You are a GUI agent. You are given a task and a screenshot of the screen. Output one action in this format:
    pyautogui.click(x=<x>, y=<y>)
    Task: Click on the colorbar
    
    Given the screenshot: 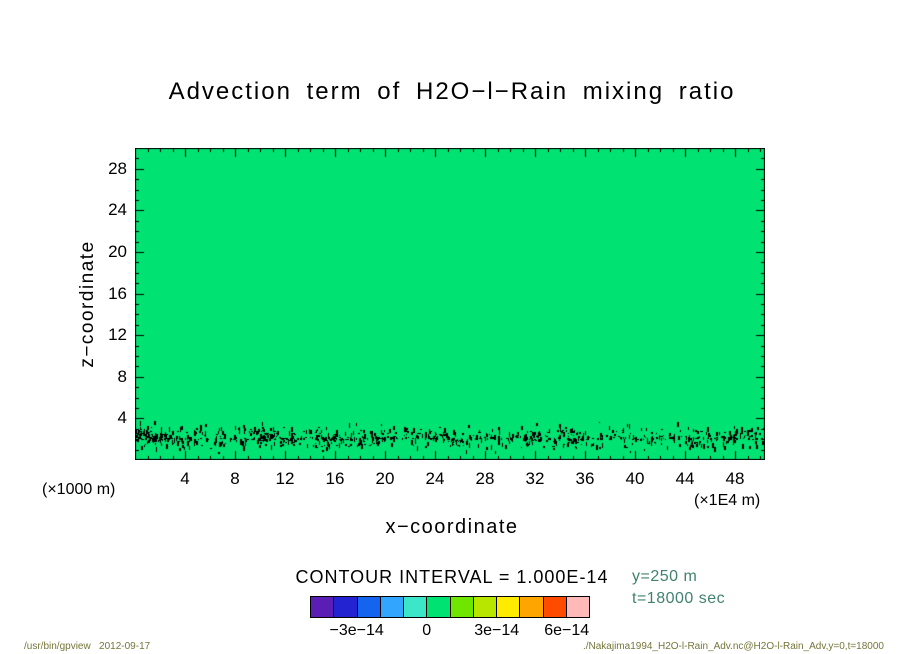 What is the action you would take?
    pyautogui.click(x=450, y=607)
    